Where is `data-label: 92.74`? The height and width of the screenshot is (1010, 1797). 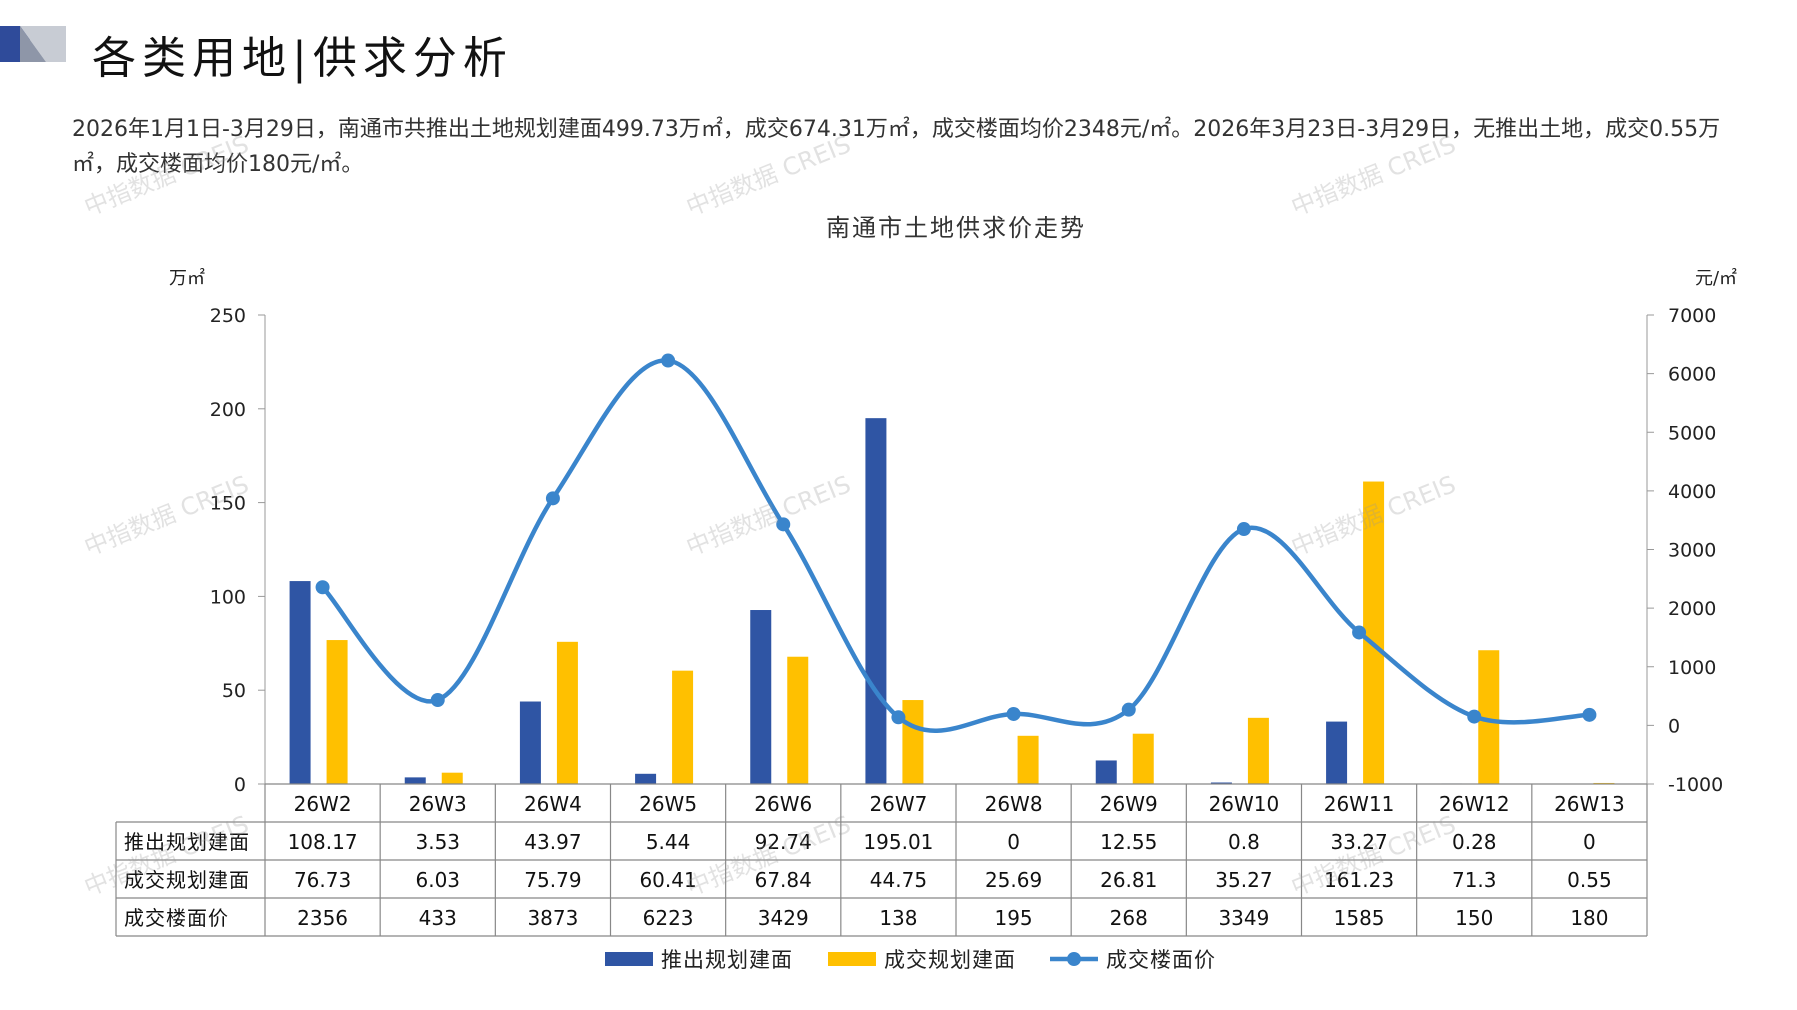
data-label: 92.74 is located at coordinates (783, 842).